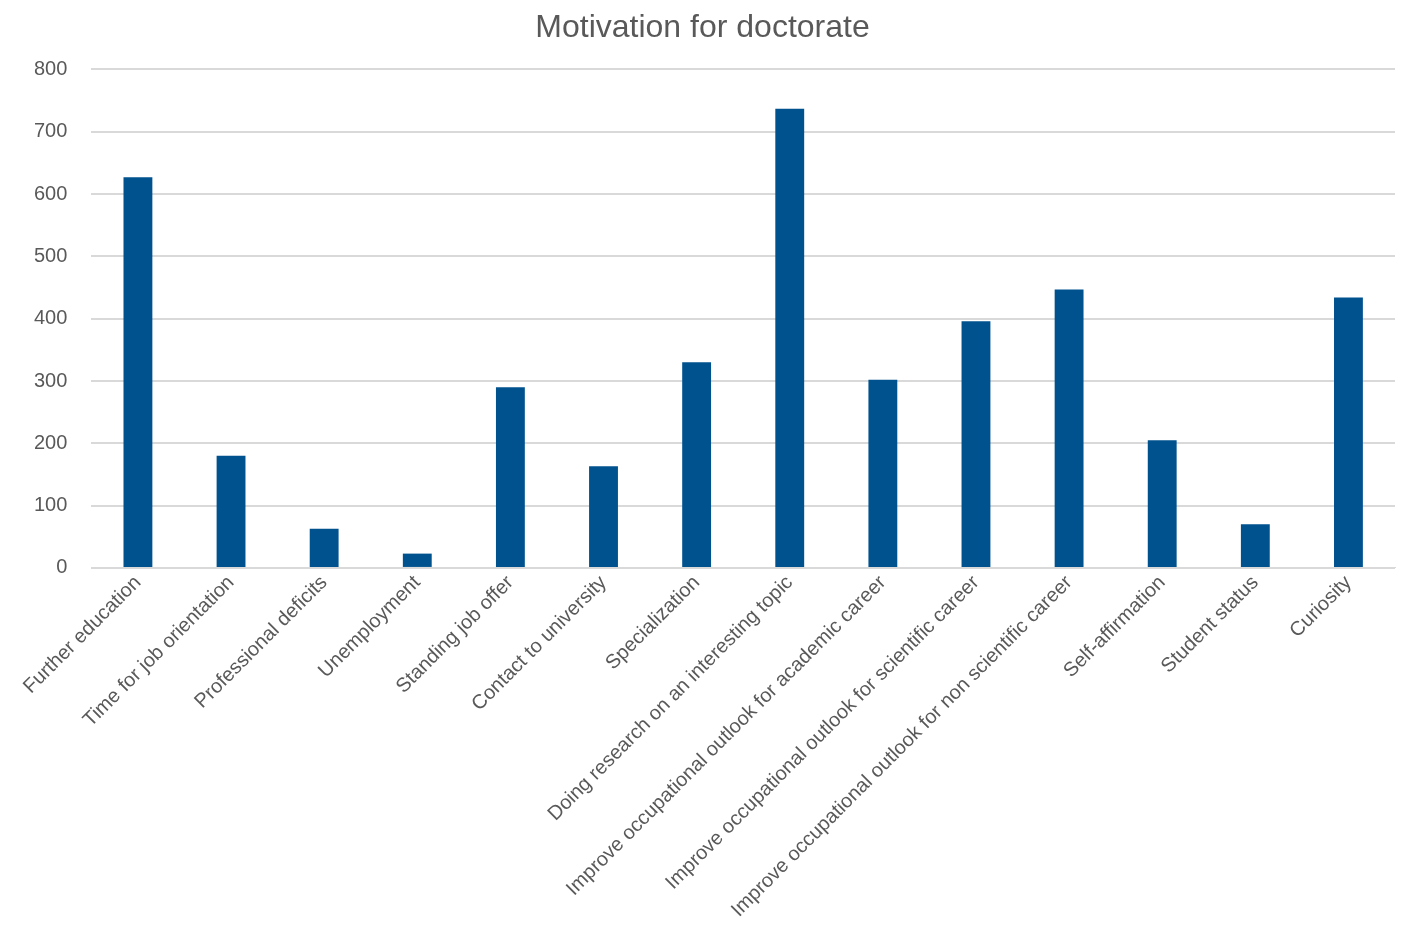 The width and height of the screenshot is (1407, 930). I want to click on y-tick-label: 700, so click(50, 130).